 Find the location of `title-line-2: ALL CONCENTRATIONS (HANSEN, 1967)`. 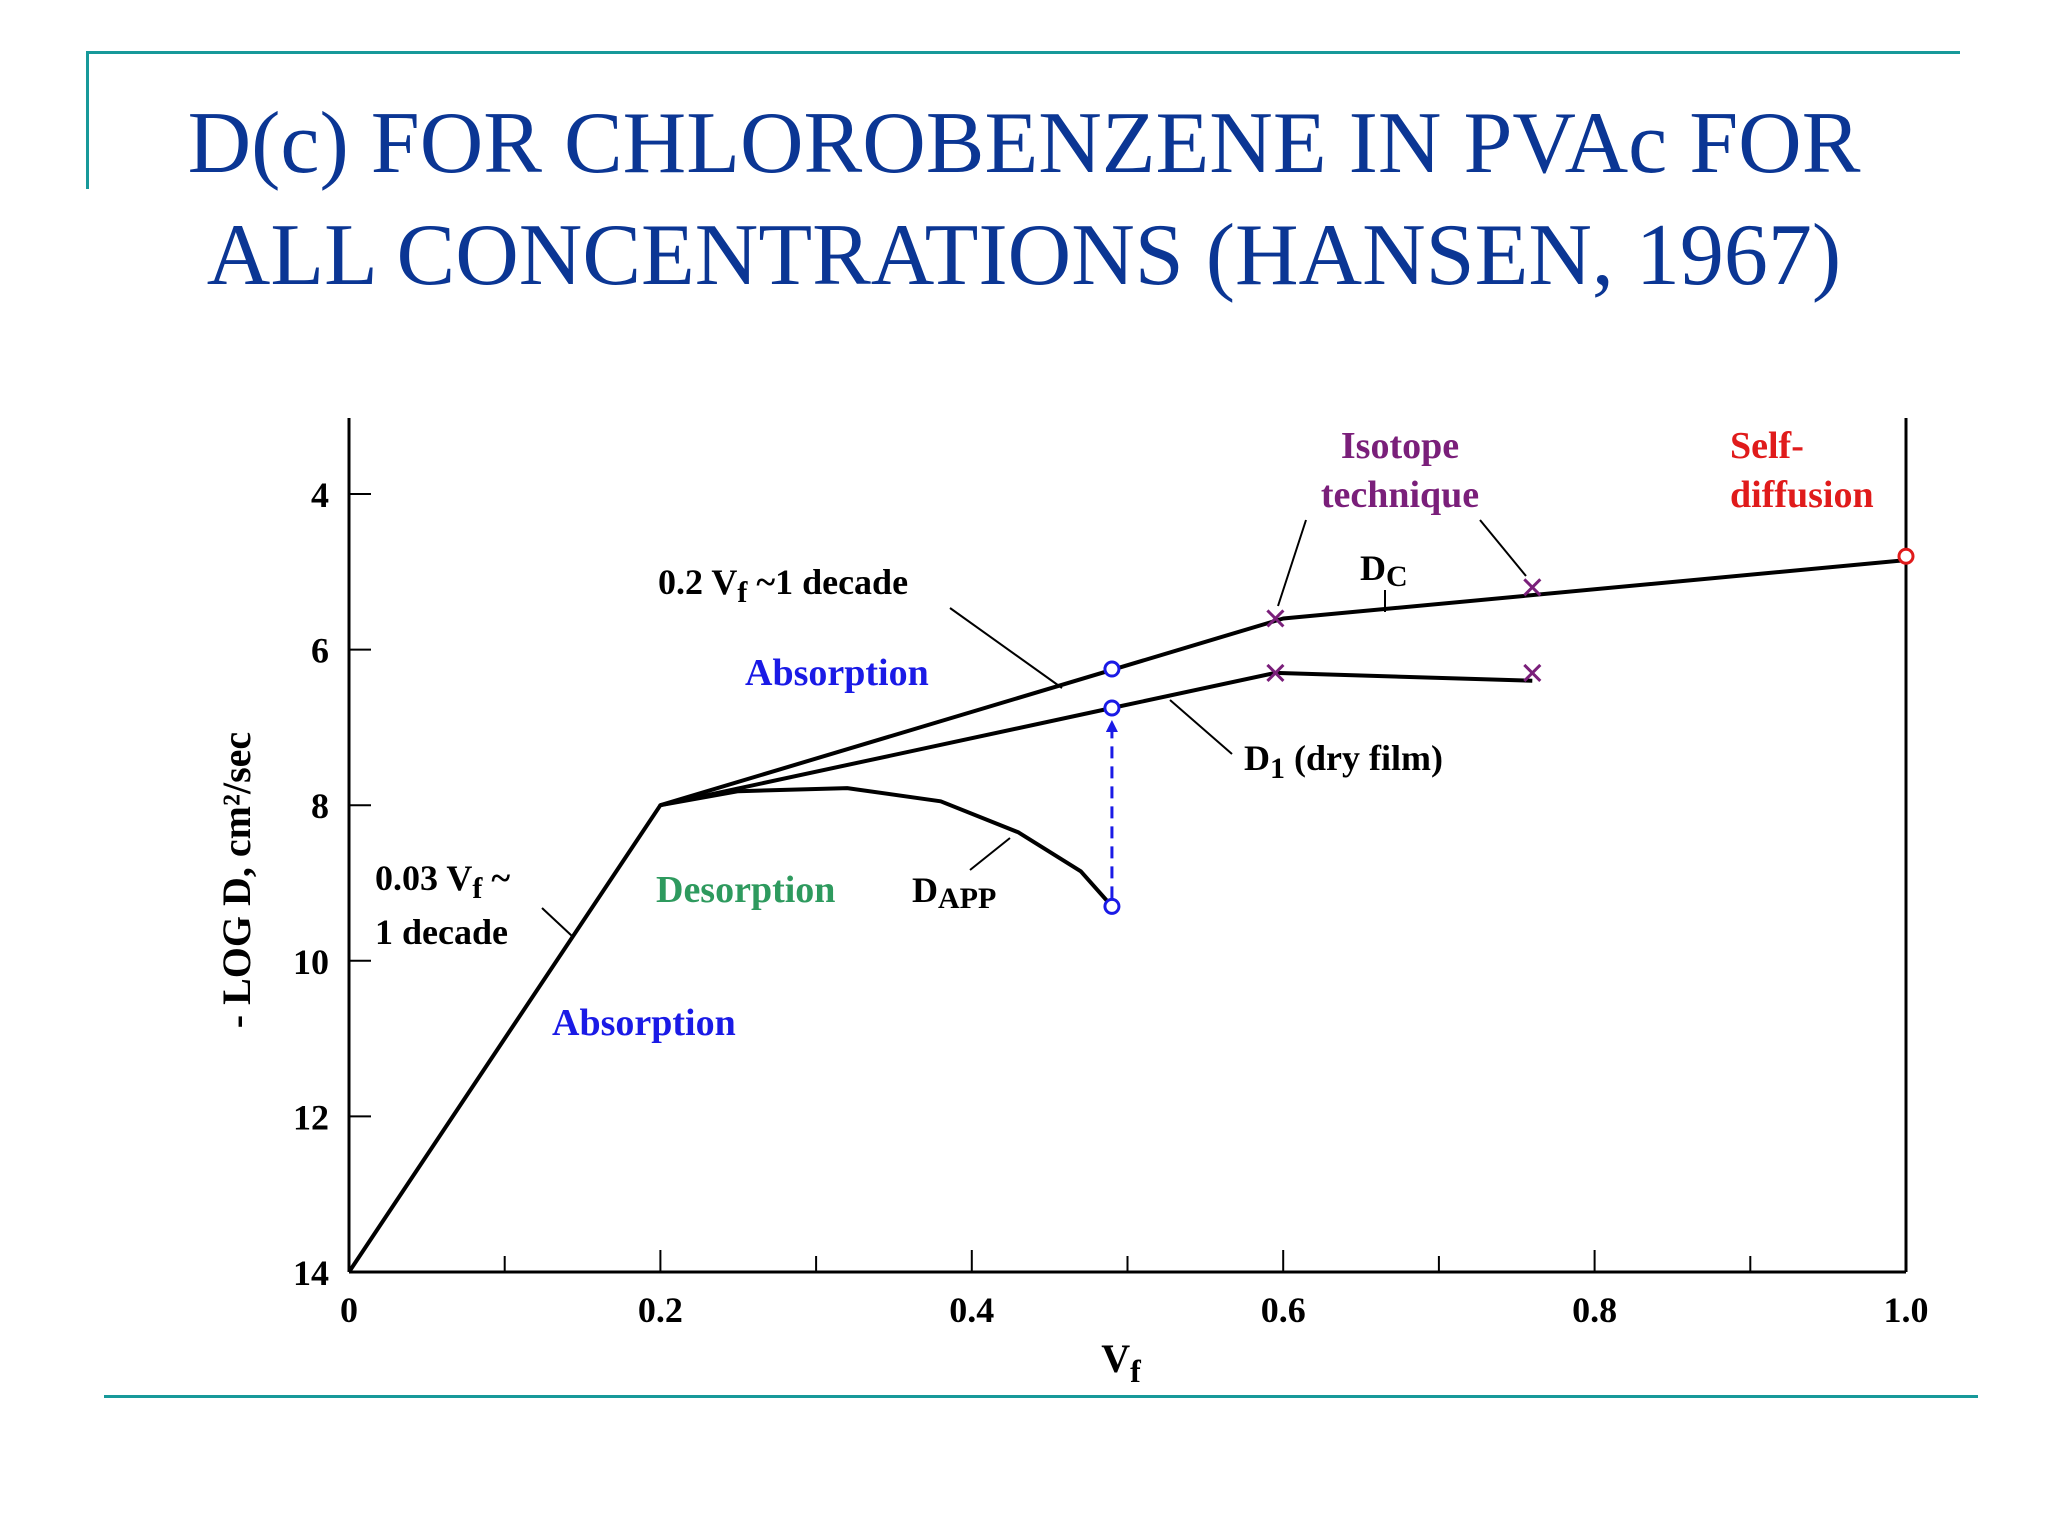

title-line-2: ALL CONCENTRATIONS (HANSEN, 1967) is located at coordinates (1024, 255).